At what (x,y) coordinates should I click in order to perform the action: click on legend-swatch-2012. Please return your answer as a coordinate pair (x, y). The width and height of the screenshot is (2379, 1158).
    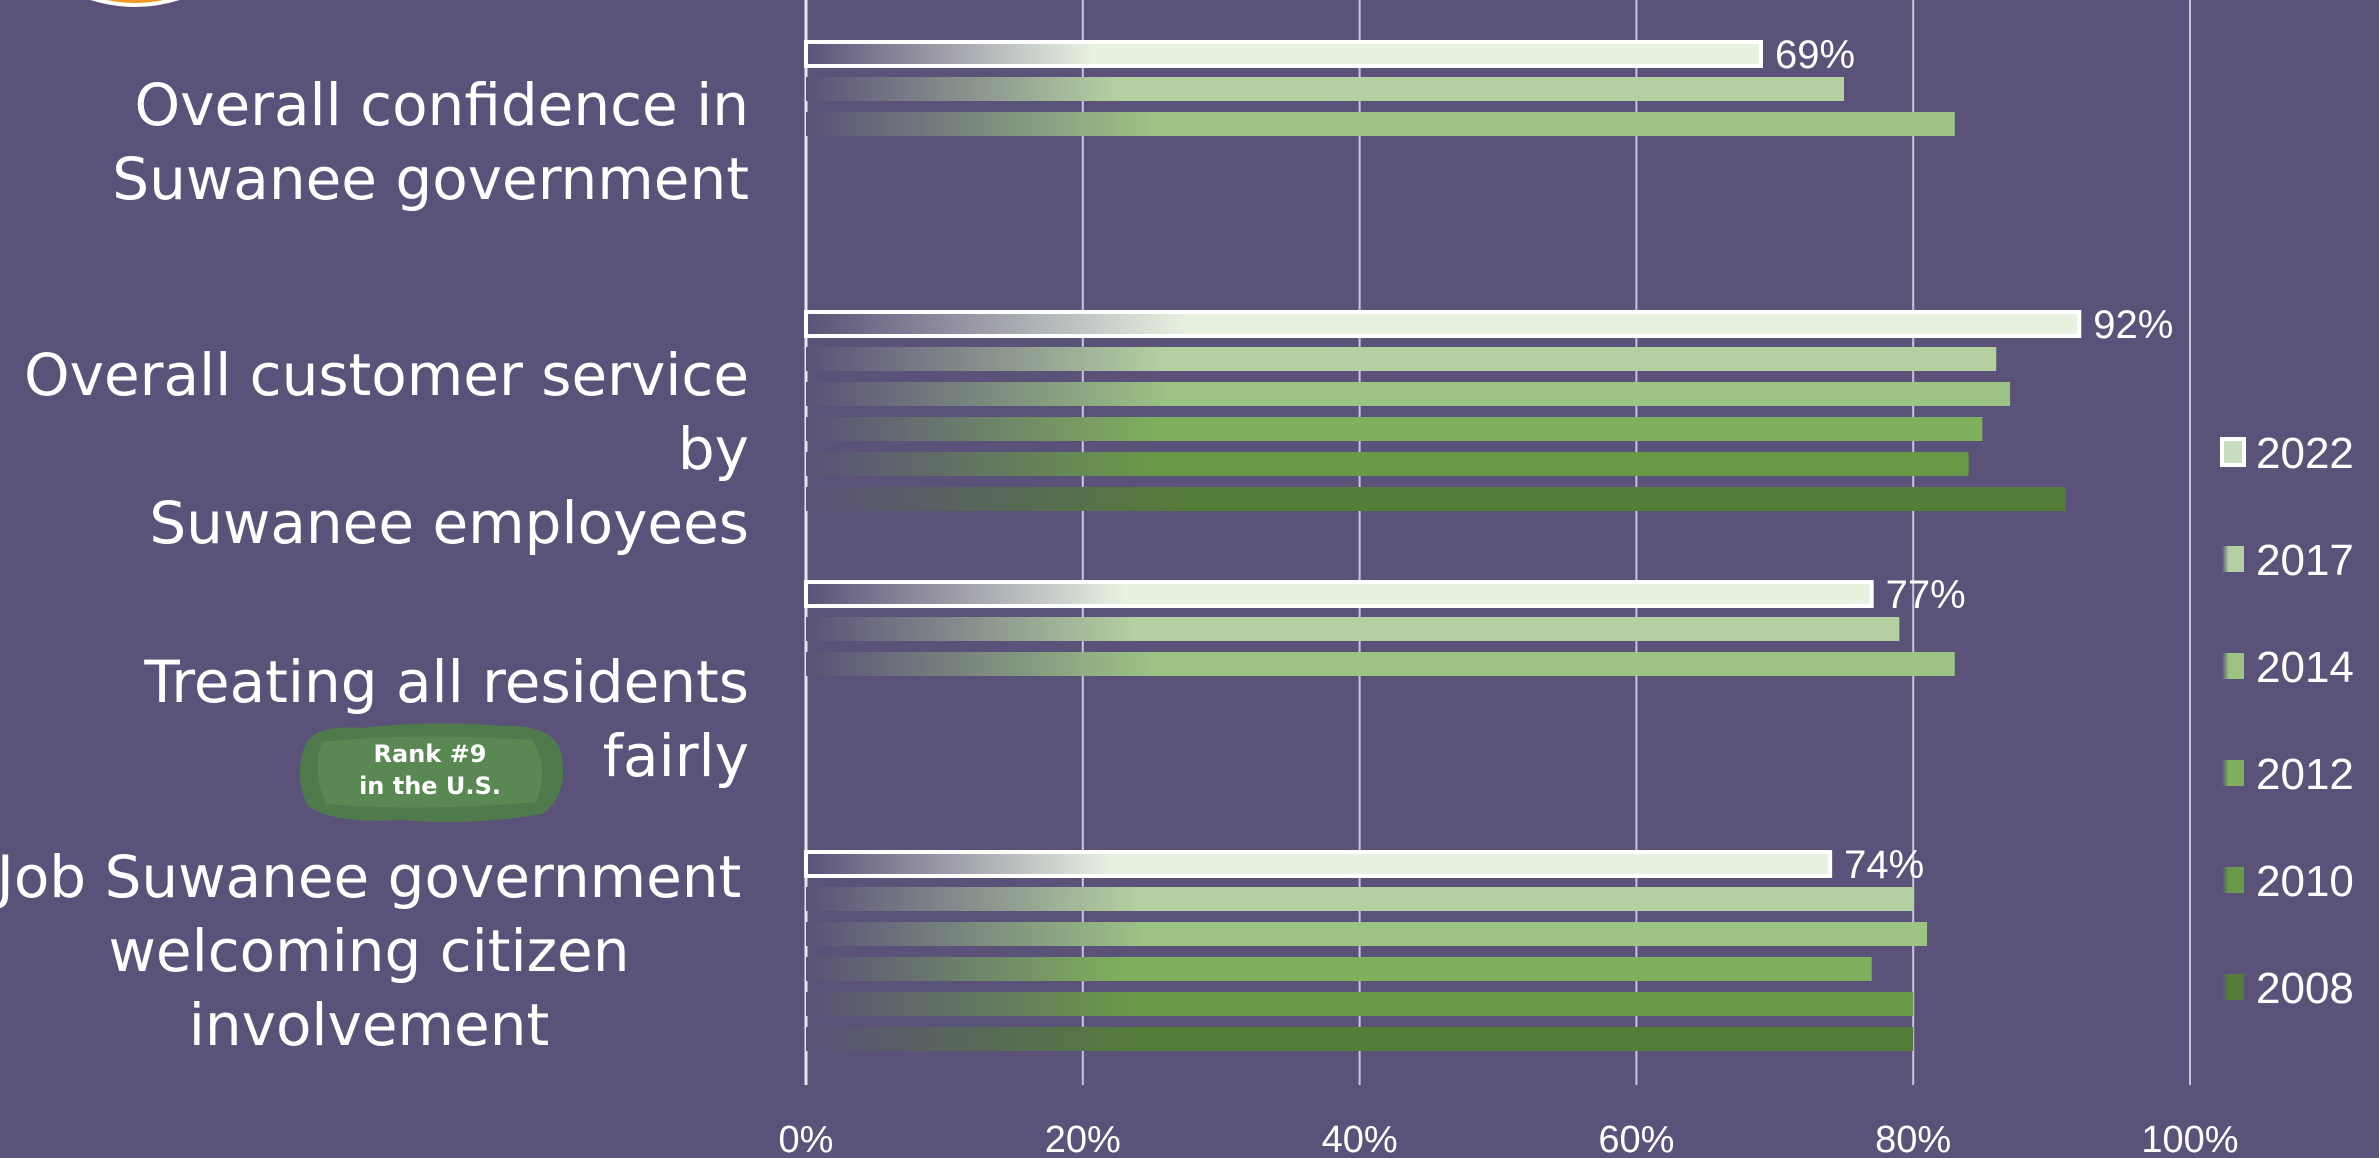
    Looking at the image, I should click on (2233, 773).